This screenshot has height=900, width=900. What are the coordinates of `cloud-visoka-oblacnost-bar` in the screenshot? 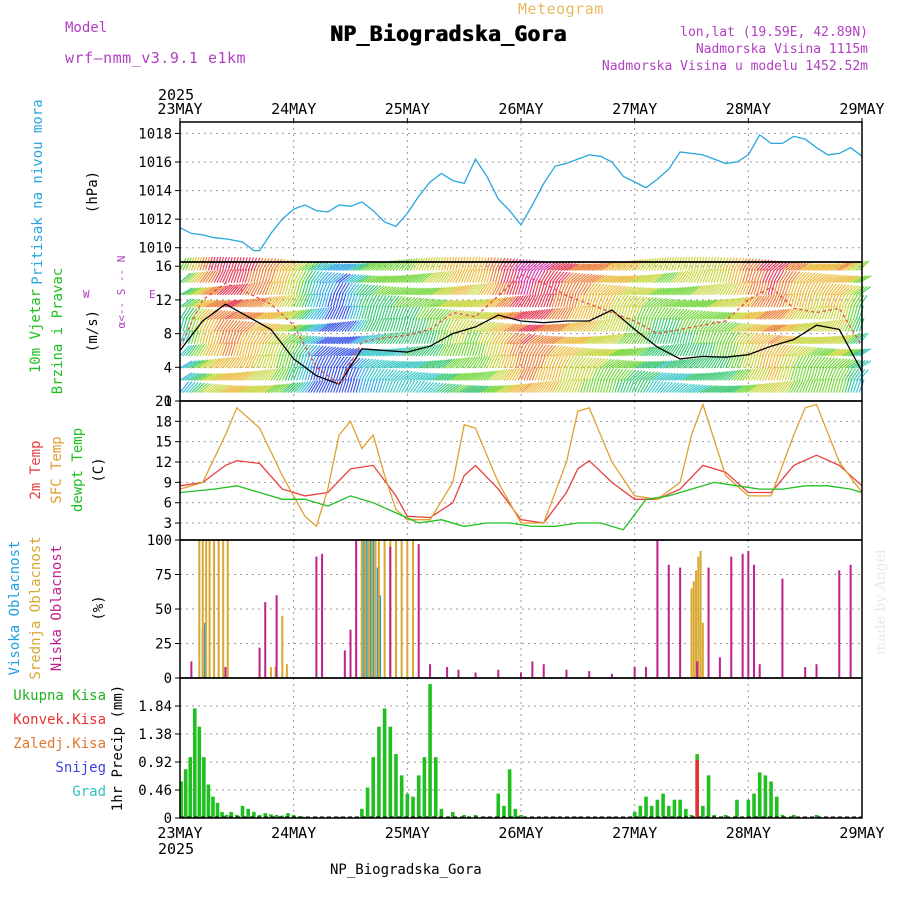 It's located at (366, 609).